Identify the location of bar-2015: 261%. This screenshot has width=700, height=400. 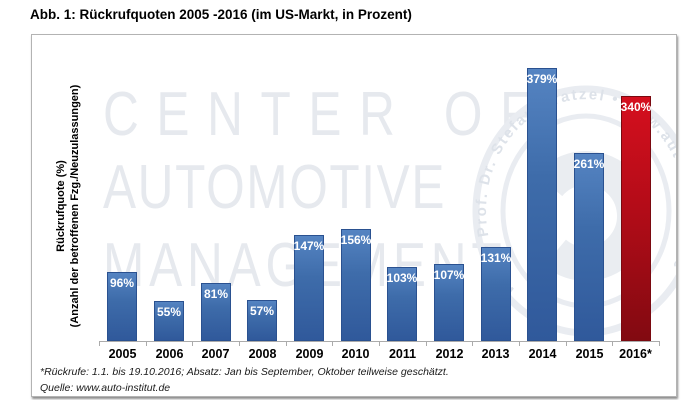
(589, 247).